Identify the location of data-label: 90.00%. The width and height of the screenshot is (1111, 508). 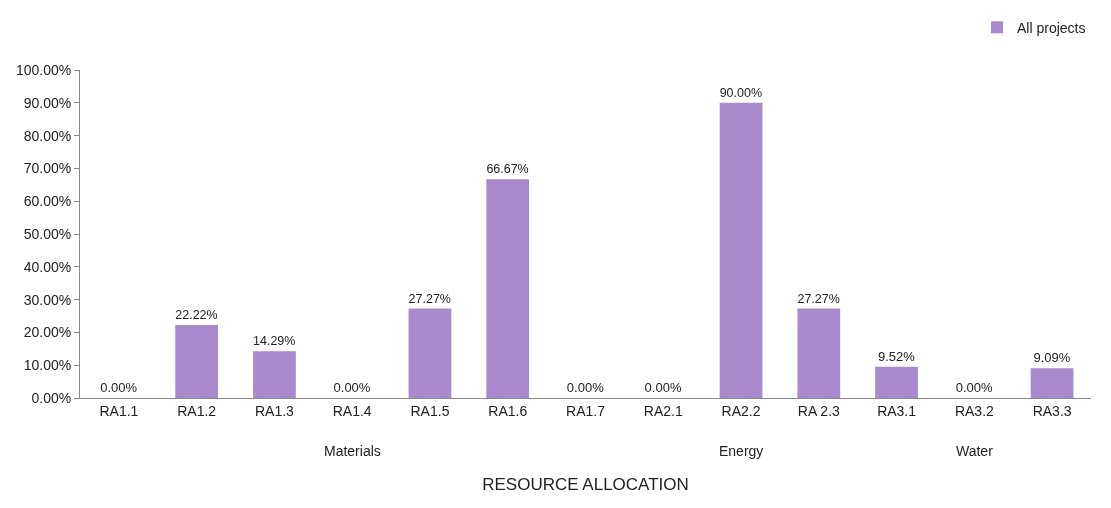
(740, 92).